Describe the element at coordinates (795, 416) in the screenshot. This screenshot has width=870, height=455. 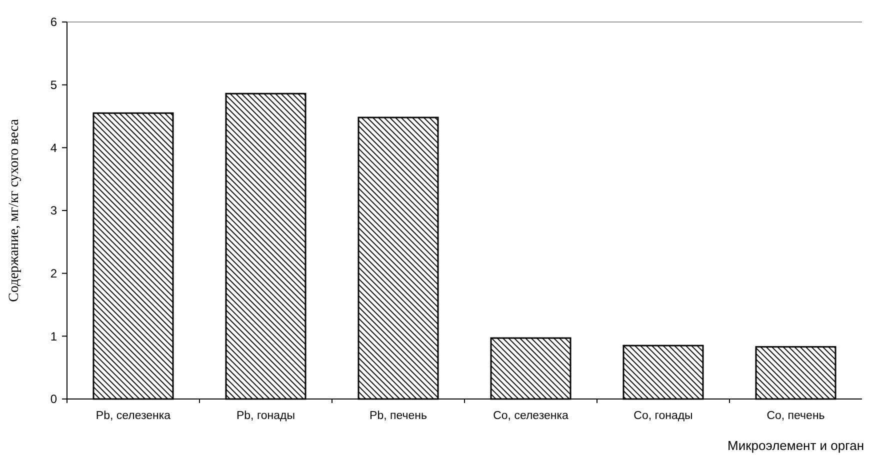
I see `x-tick-label: Co, печень` at that location.